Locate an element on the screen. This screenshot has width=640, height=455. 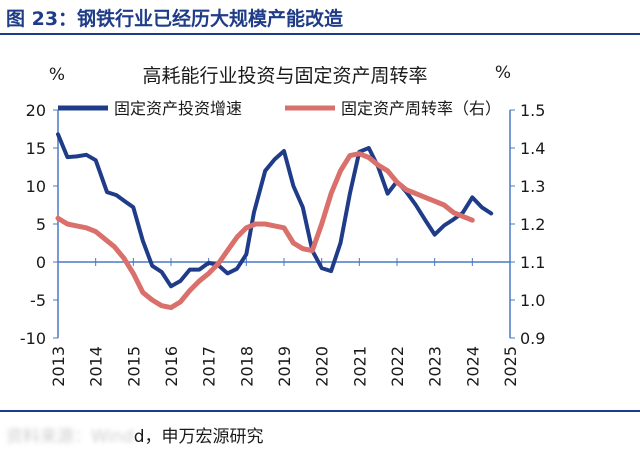
figure-title: 图 23：钢铁行业已经历大规模产能改造 is located at coordinates (175, 19).